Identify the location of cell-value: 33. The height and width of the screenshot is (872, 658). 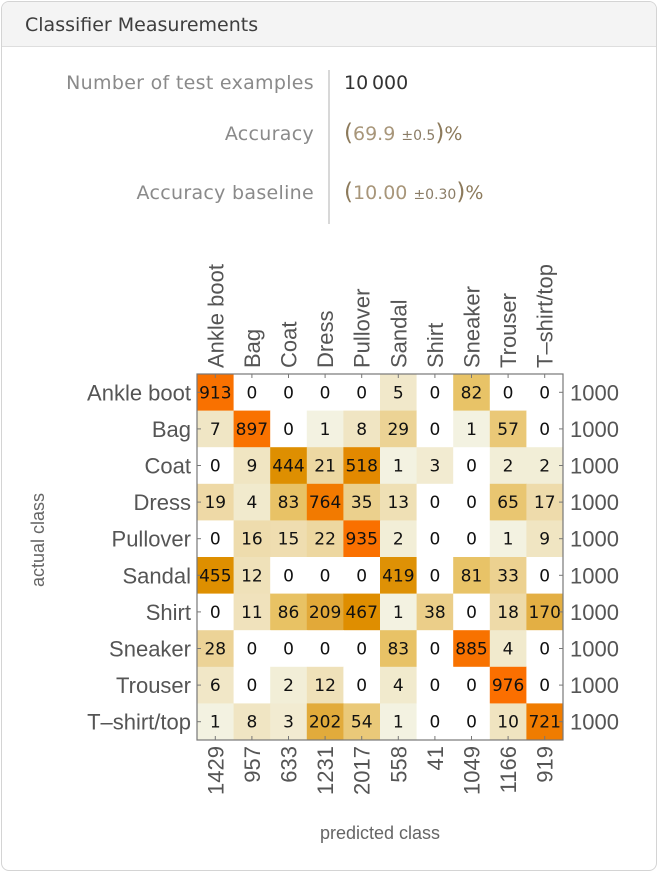
(508, 576).